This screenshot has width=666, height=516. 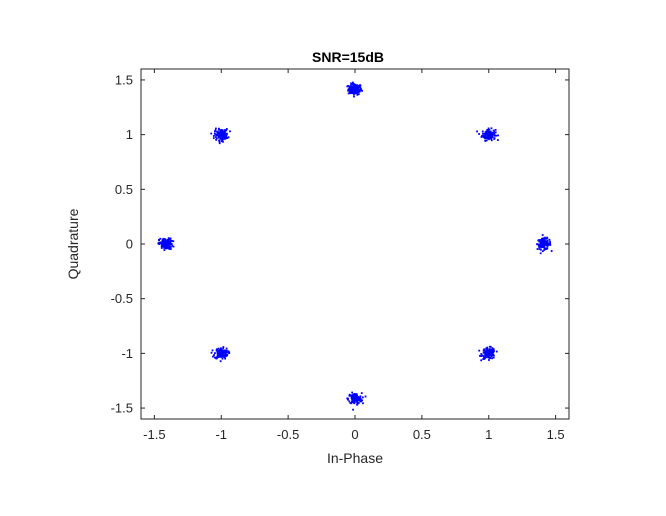 What do you see at coordinates (354, 434) in the screenshot?
I see `x-tick-label: 0` at bounding box center [354, 434].